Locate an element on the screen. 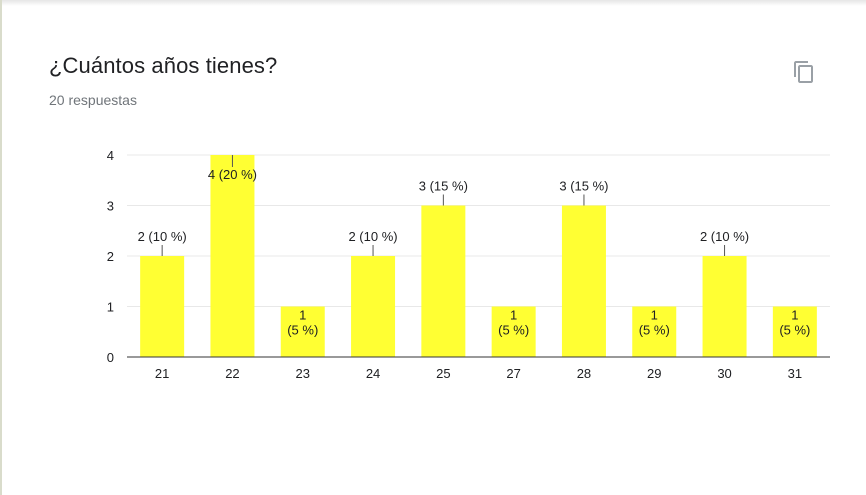 The image size is (866, 495). question-title: ¿Cuántos años tienes? is located at coordinates (163, 65).